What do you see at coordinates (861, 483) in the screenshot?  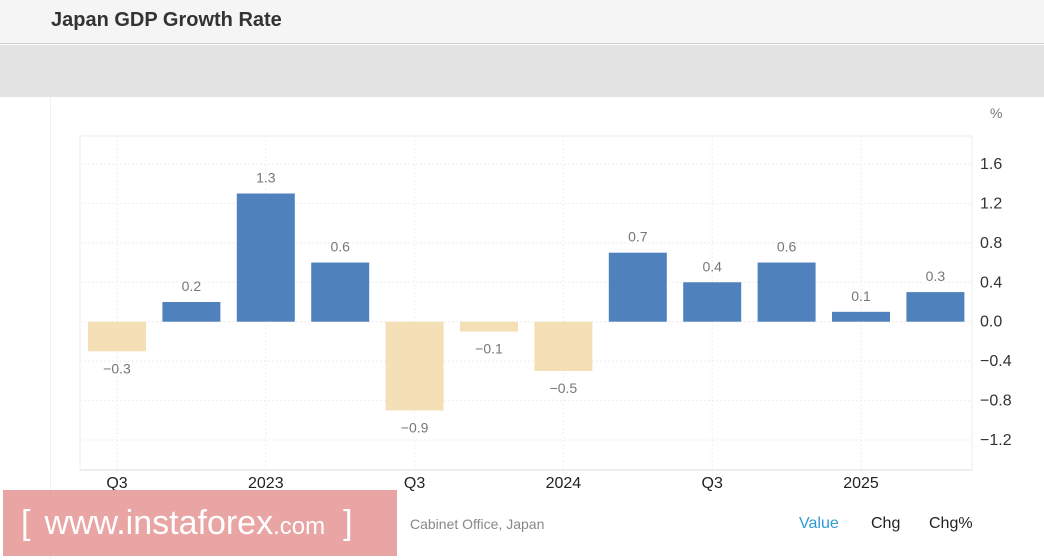 I see `x-tick-label: 2025` at bounding box center [861, 483].